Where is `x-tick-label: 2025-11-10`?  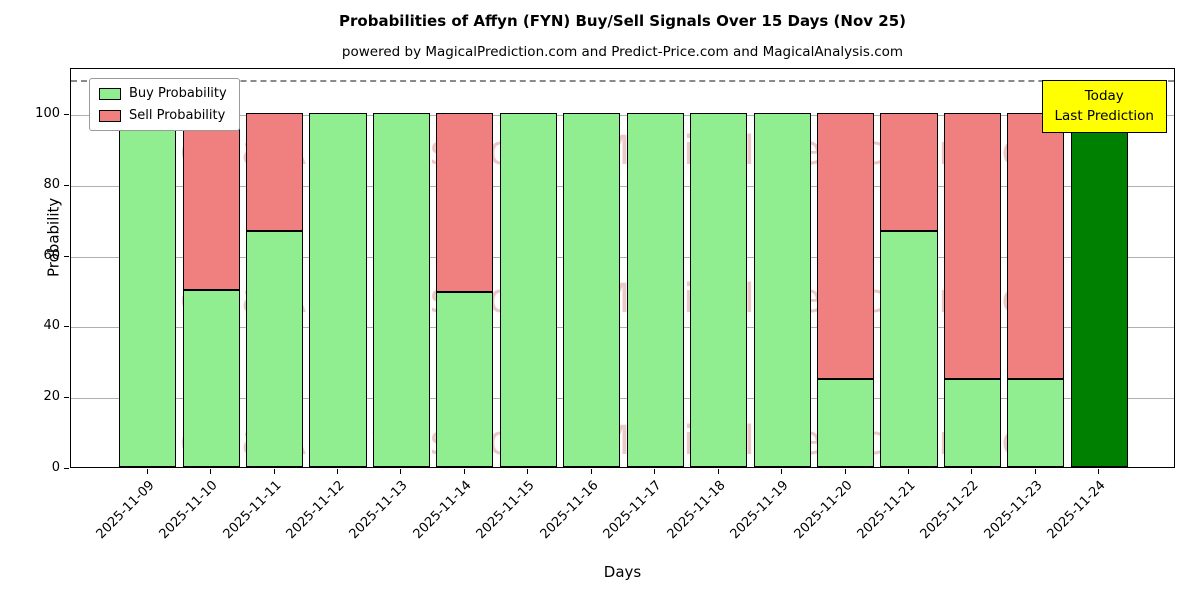
x-tick-label: 2025-11-10 is located at coordinates (188, 510).